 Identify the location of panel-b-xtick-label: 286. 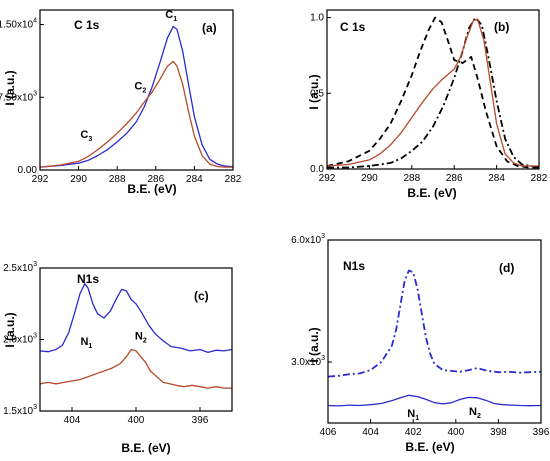
(454, 178).